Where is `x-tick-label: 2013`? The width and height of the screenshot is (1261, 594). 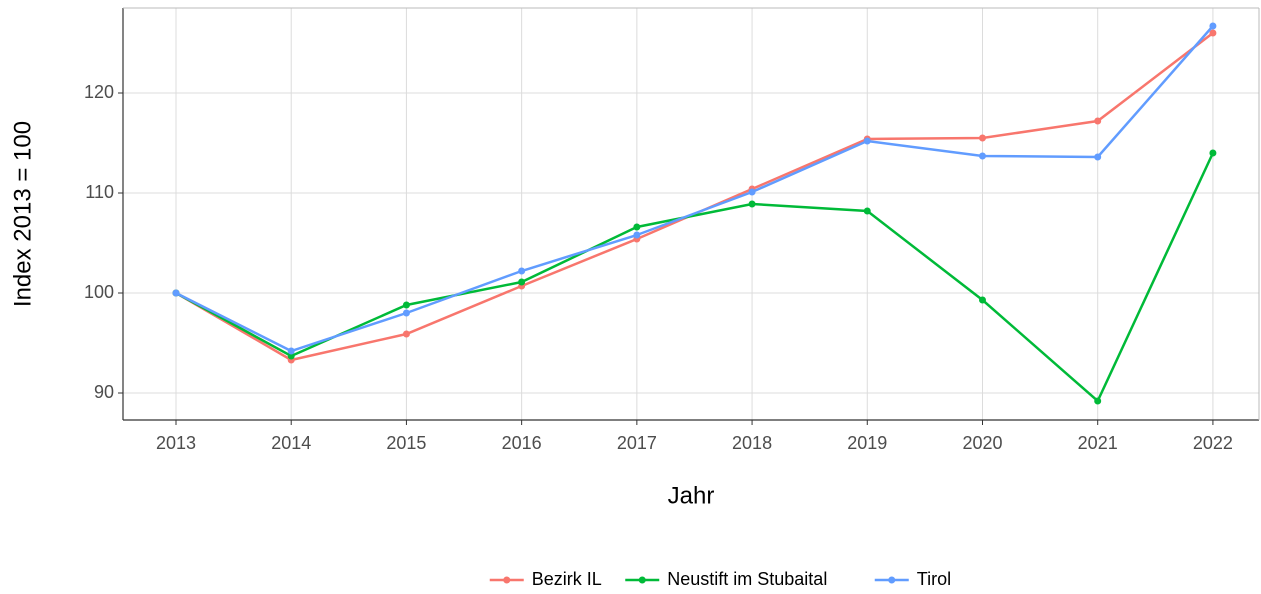 x-tick-label: 2013 is located at coordinates (176, 443).